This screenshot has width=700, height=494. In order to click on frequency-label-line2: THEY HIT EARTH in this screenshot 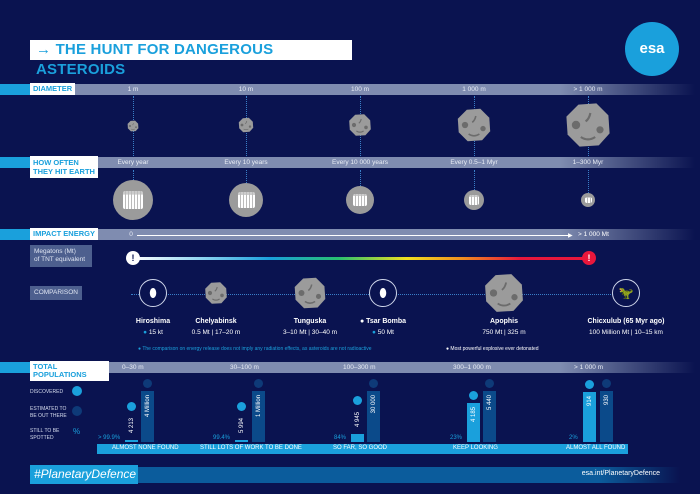, I will do `click(64, 171)`.